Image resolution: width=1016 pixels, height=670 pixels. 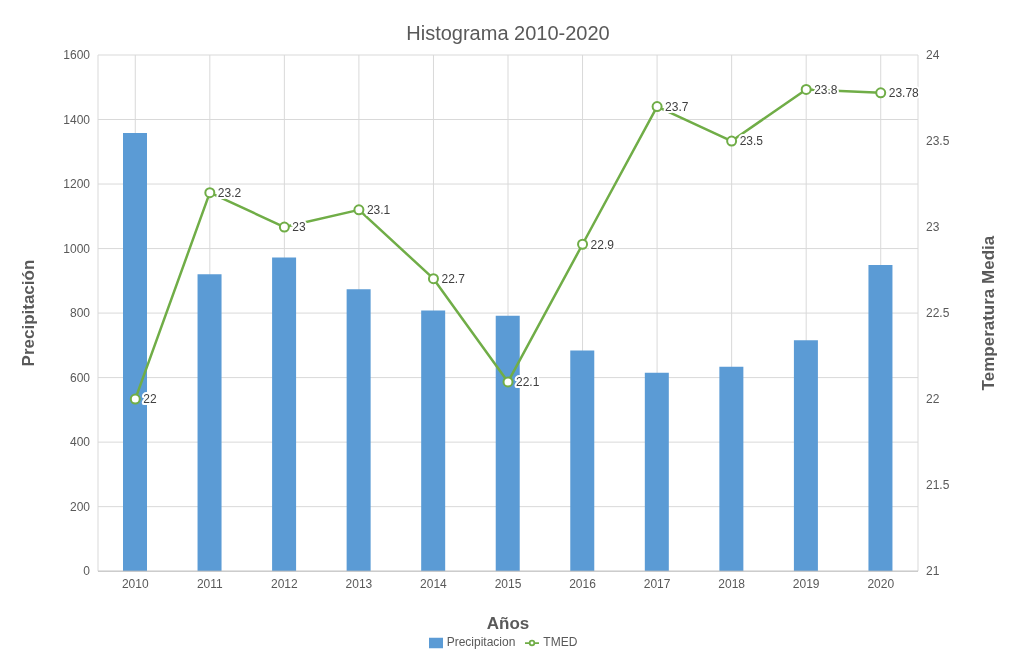 What do you see at coordinates (77, 55) in the screenshot?
I see `y-tick-label: 1600` at bounding box center [77, 55].